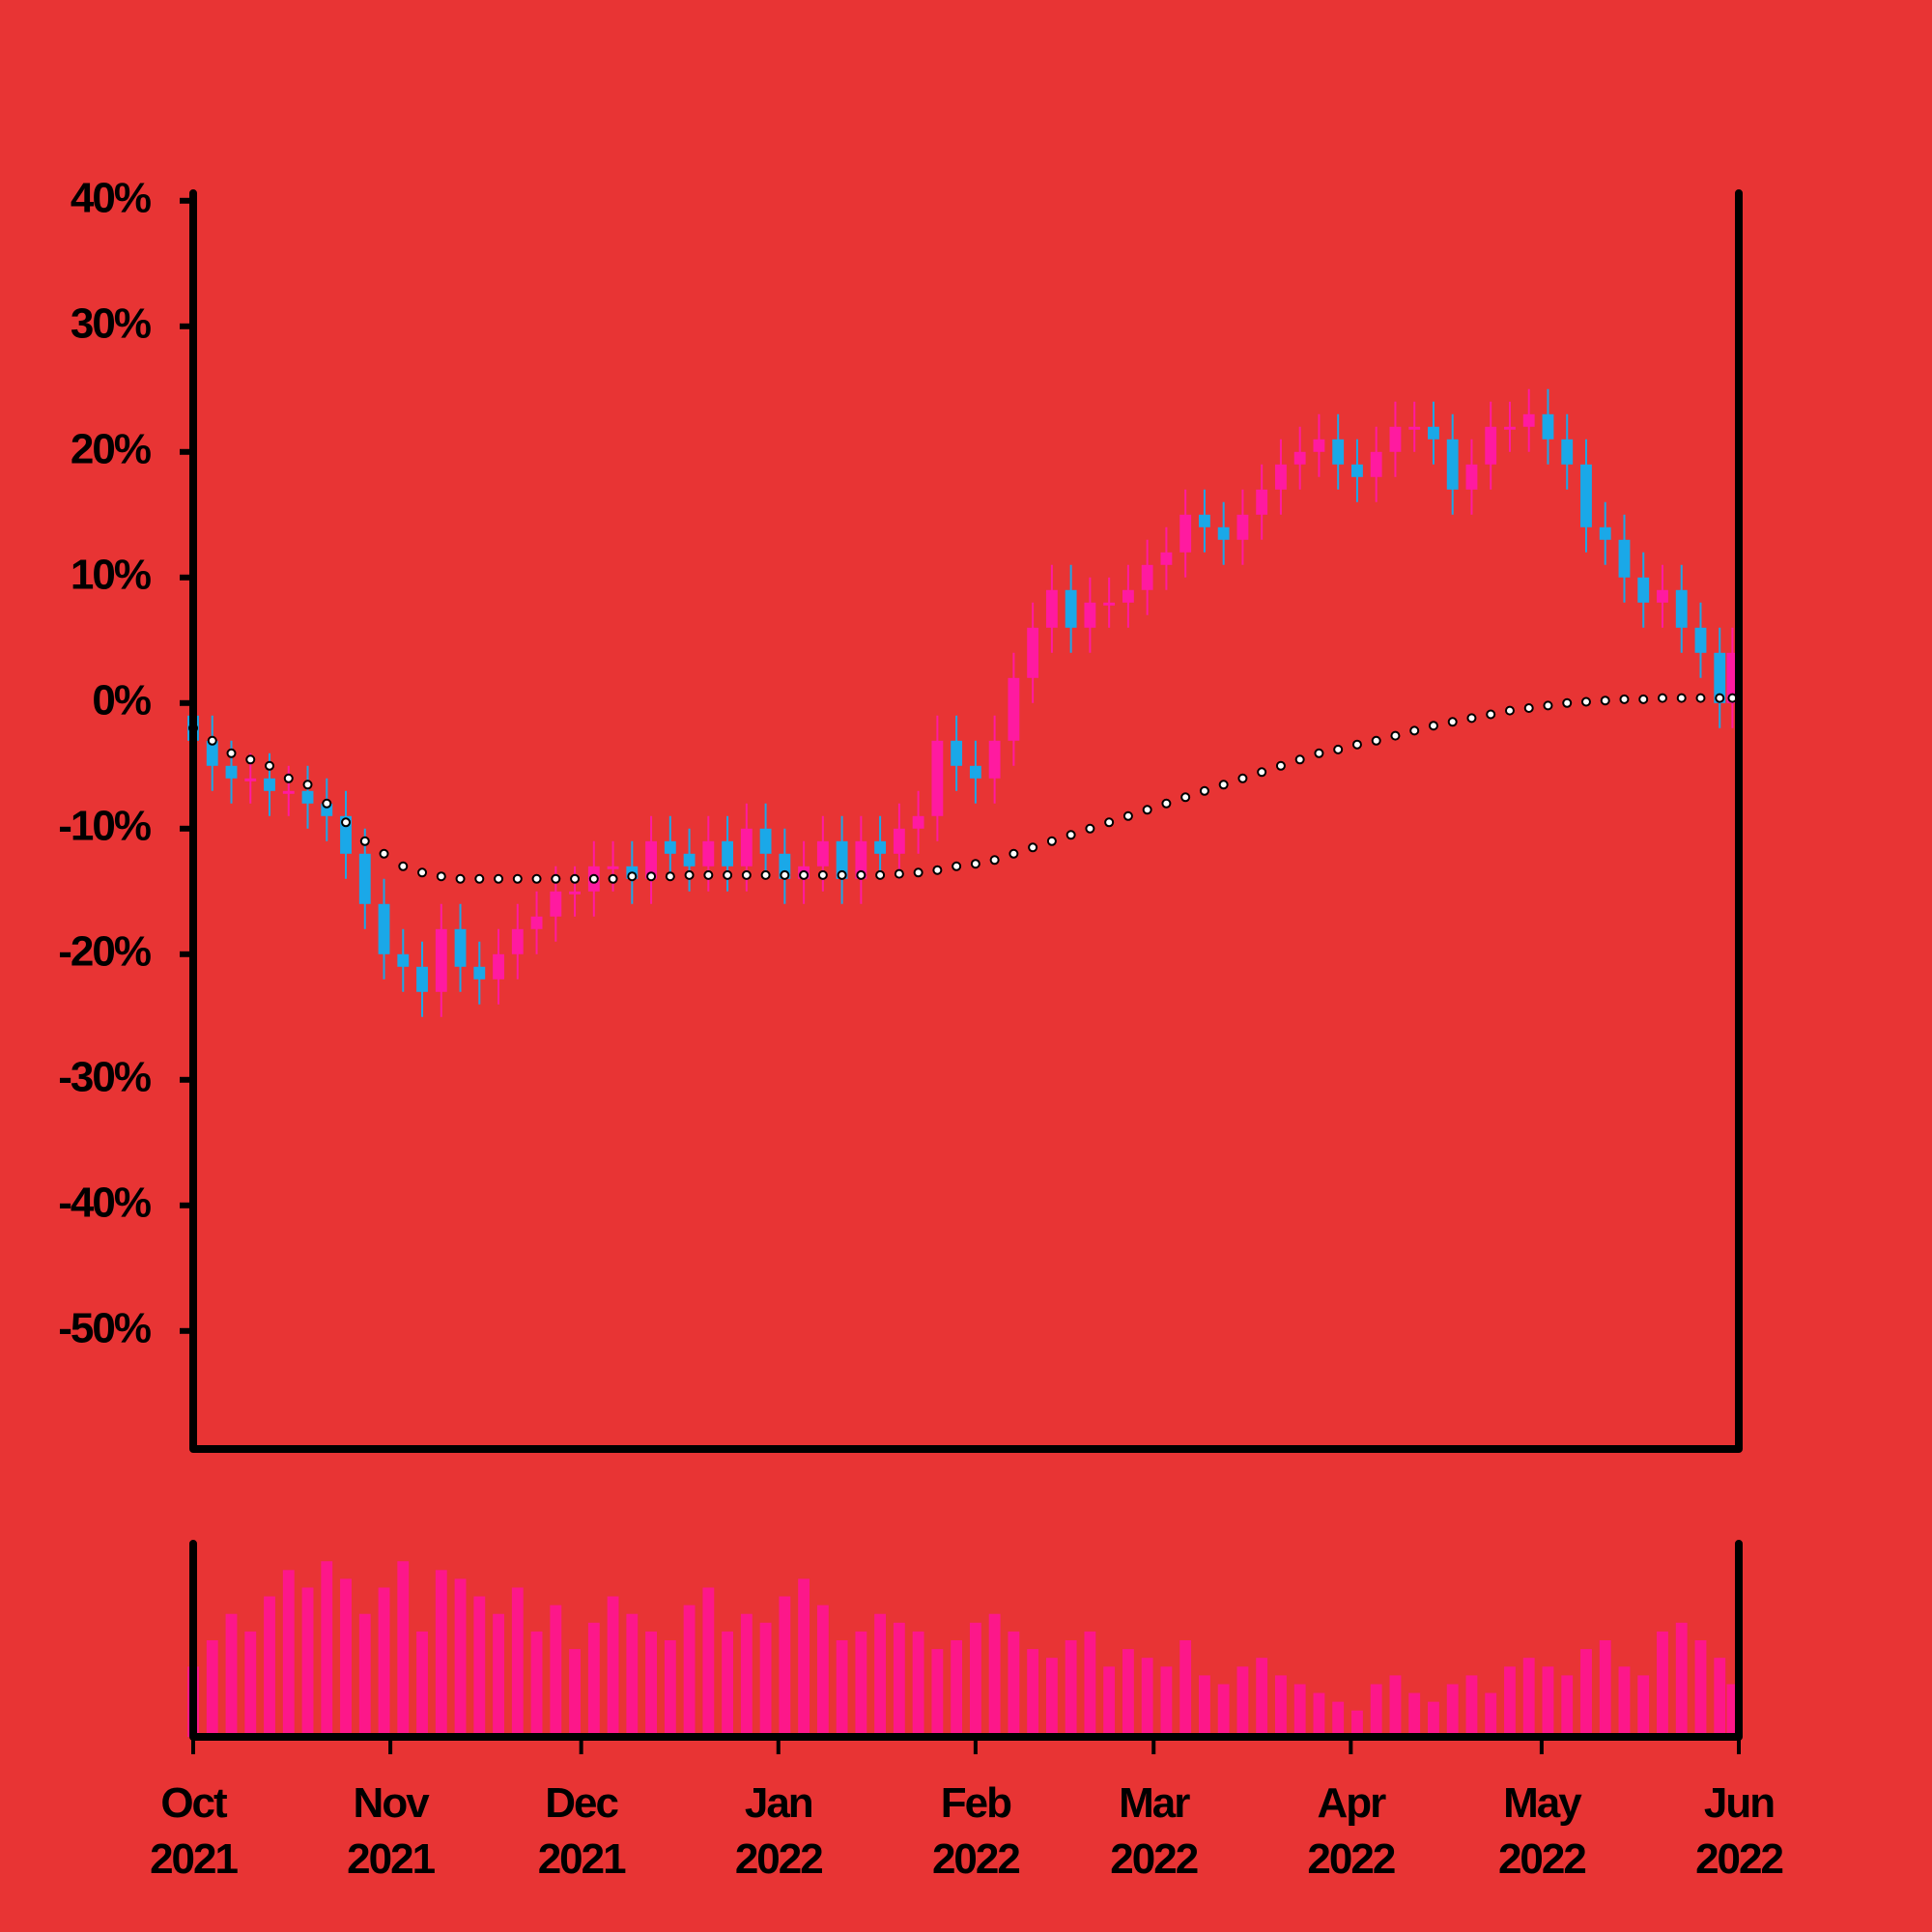 The width and height of the screenshot is (1932, 1932). I want to click on x-tick-label: Feb 2022, so click(976, 1831).